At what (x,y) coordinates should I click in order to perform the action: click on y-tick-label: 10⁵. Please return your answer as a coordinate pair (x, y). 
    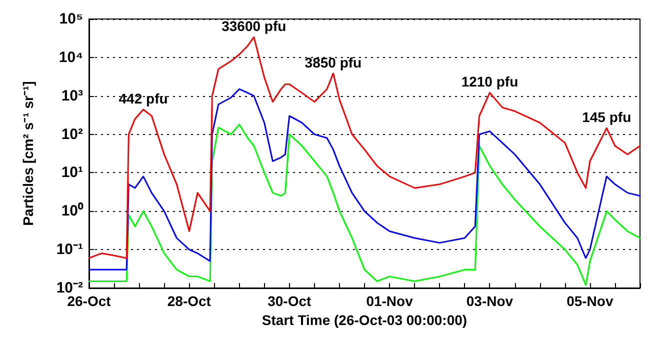
    Looking at the image, I should click on (71, 19).